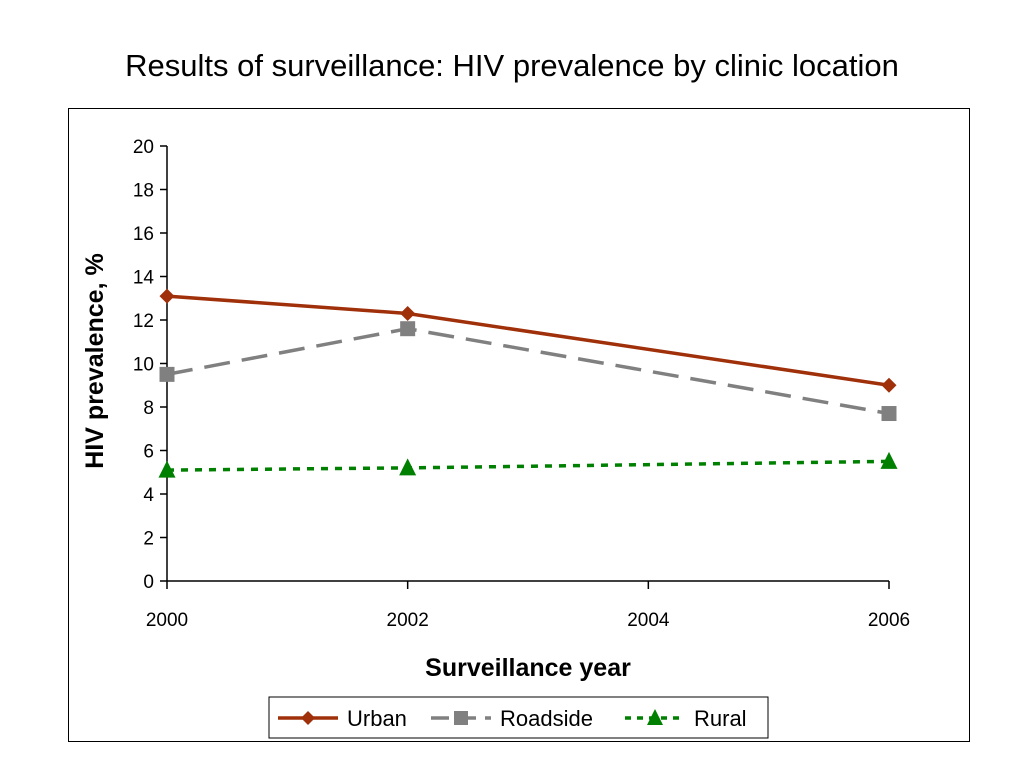 The image size is (1024, 768). Describe the element at coordinates (342, 718) in the screenshot. I see `legend-item-urban: Urban` at that location.